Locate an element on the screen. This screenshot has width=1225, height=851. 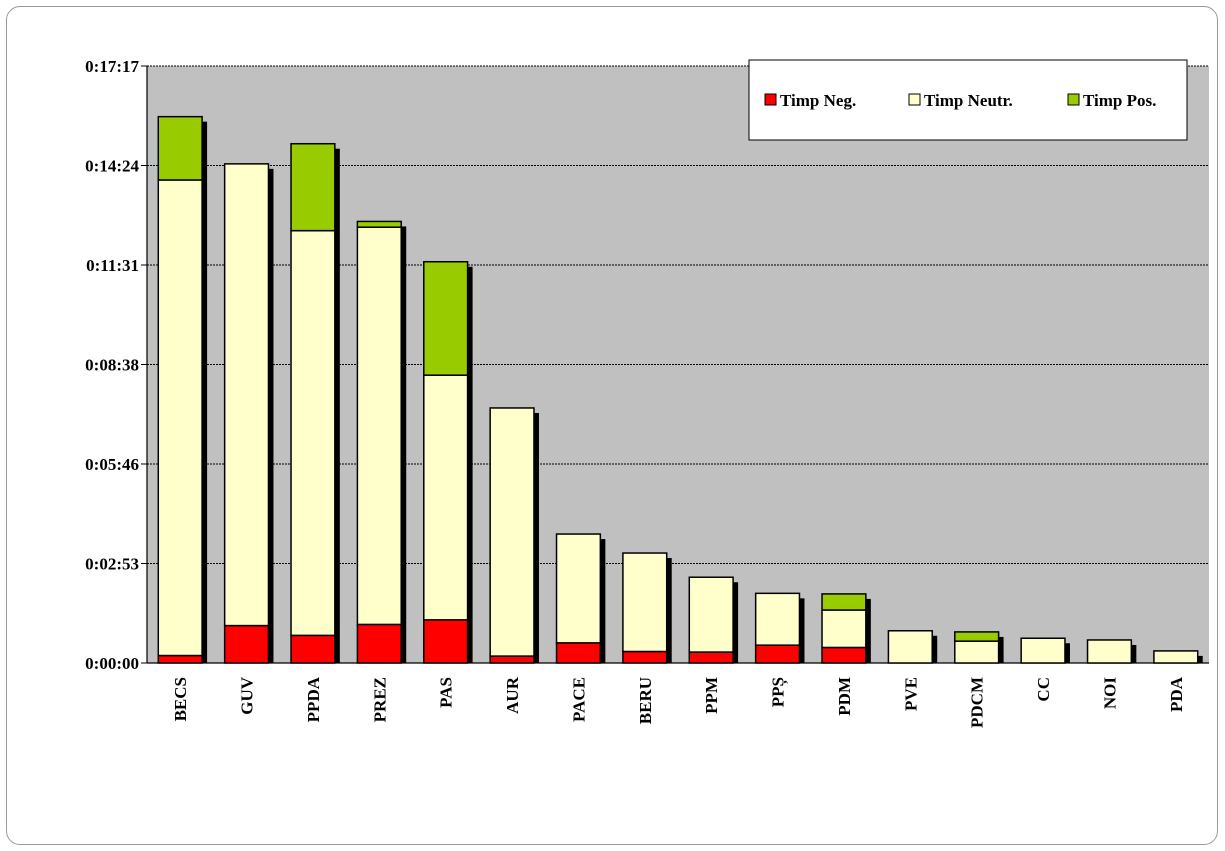
y-tick-label: 0:02:53 is located at coordinates (112, 564).